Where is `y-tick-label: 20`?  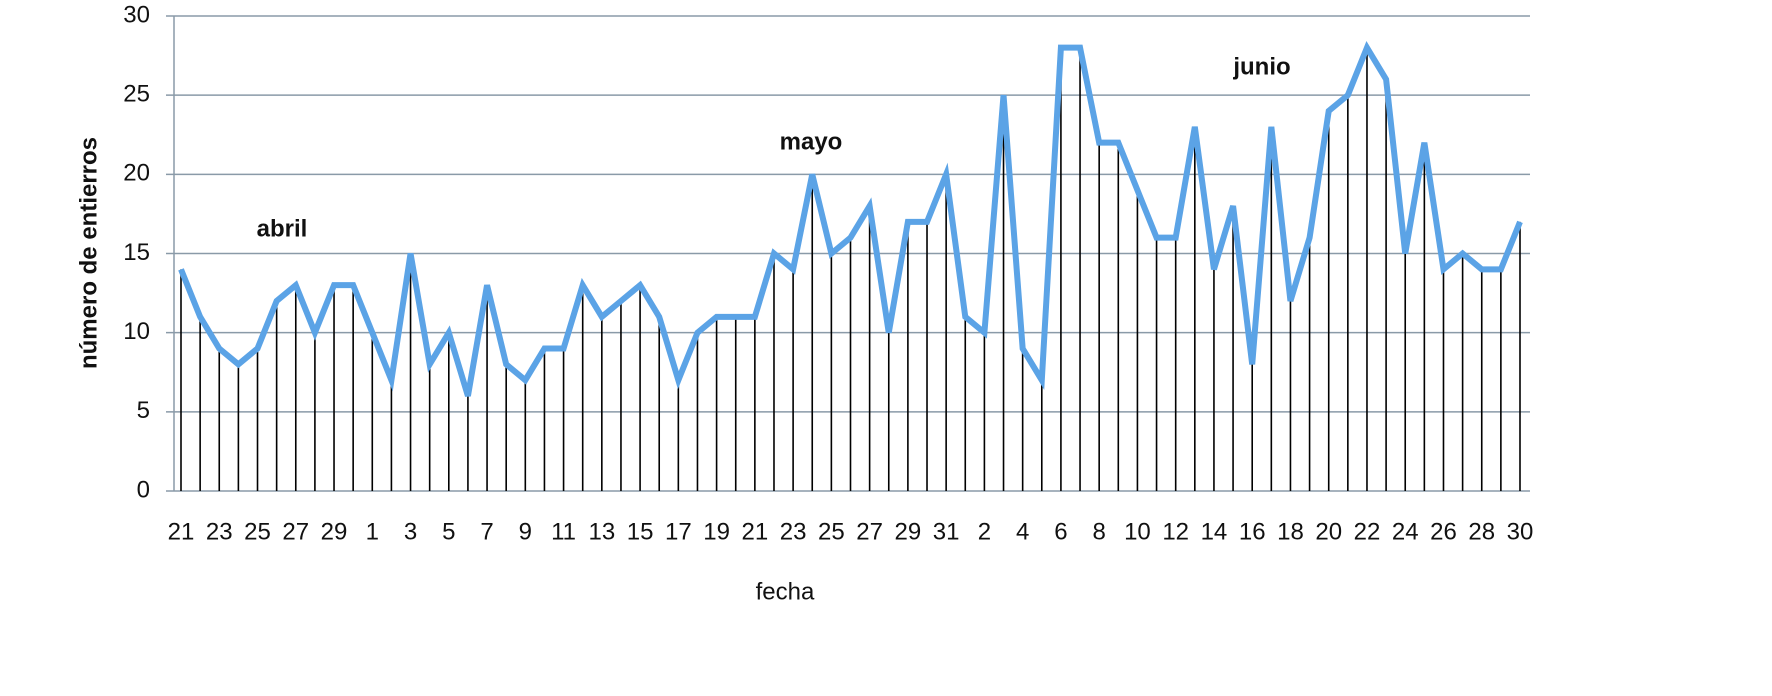 y-tick-label: 20 is located at coordinates (136, 173).